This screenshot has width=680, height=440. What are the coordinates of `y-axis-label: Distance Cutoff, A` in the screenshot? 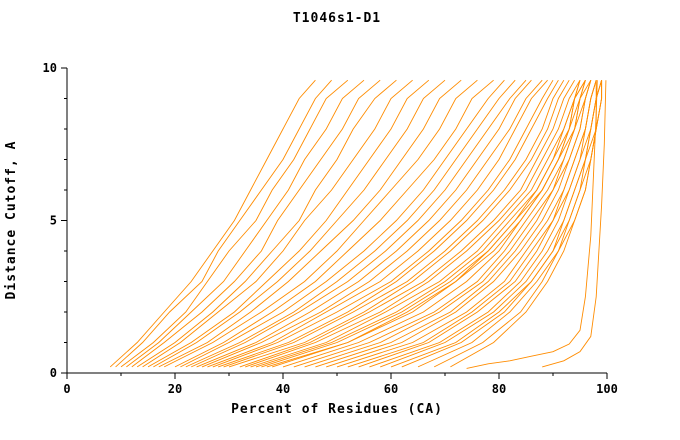 It's located at (11, 220).